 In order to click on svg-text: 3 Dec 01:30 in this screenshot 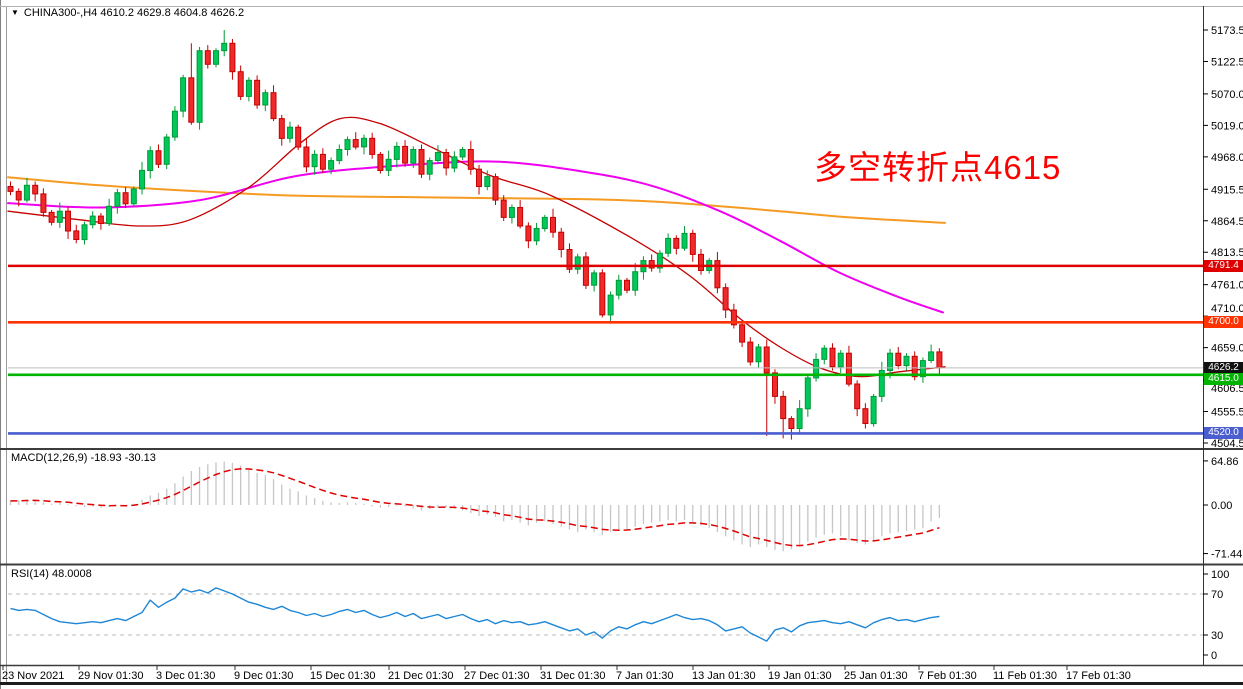, I will do `click(185, 676)`.